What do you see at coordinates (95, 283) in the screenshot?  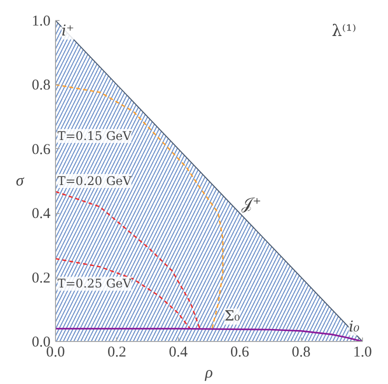 I see `annotation: T=0.25 GeV` at bounding box center [95, 283].